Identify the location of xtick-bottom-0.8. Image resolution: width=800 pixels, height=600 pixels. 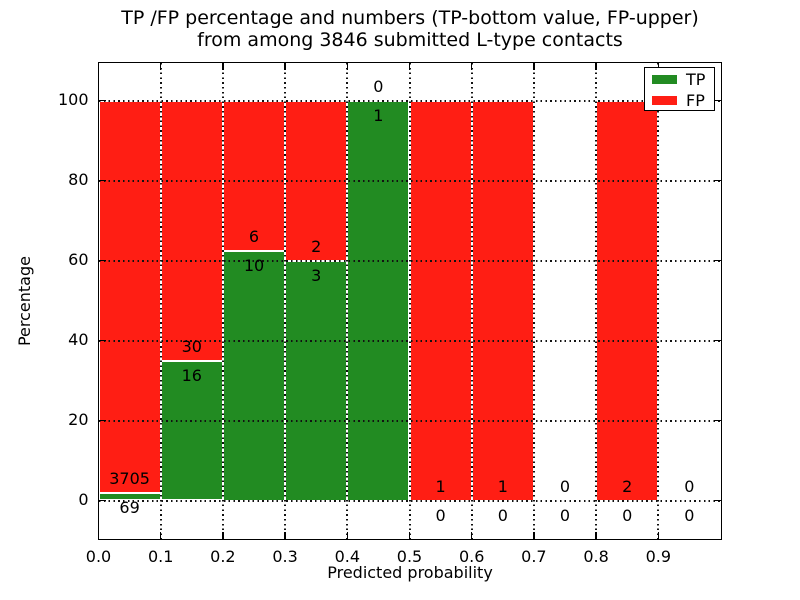
(596, 535).